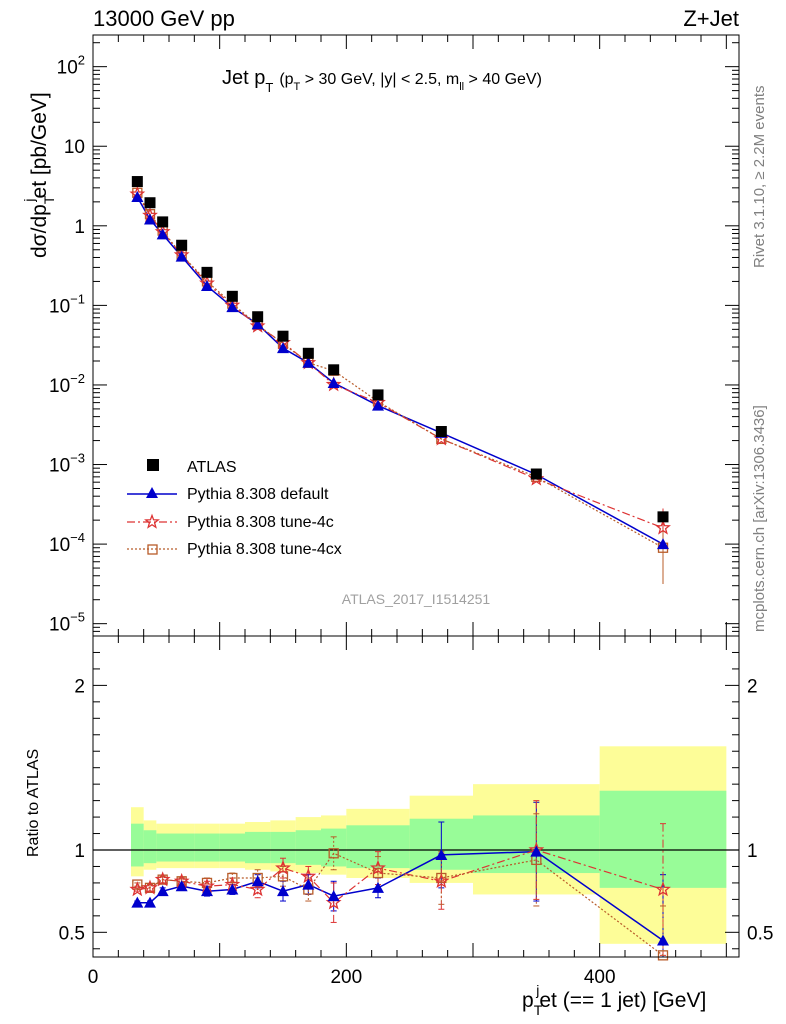  I want to click on main-y-label: dσ/dpTjet [pb/GeV], so click(39, 175).